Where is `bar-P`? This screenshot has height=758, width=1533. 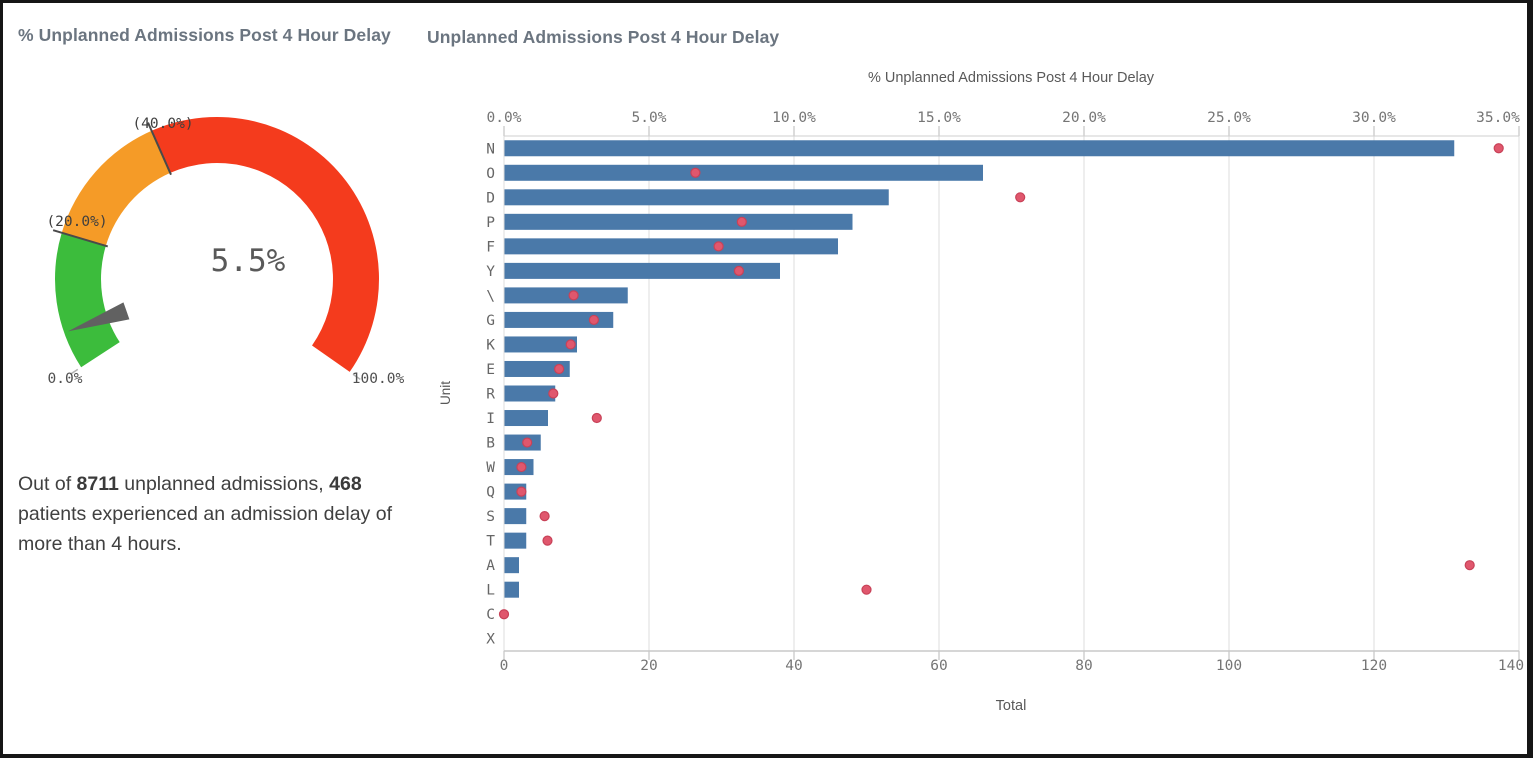
bar-P is located at coordinates (678, 221).